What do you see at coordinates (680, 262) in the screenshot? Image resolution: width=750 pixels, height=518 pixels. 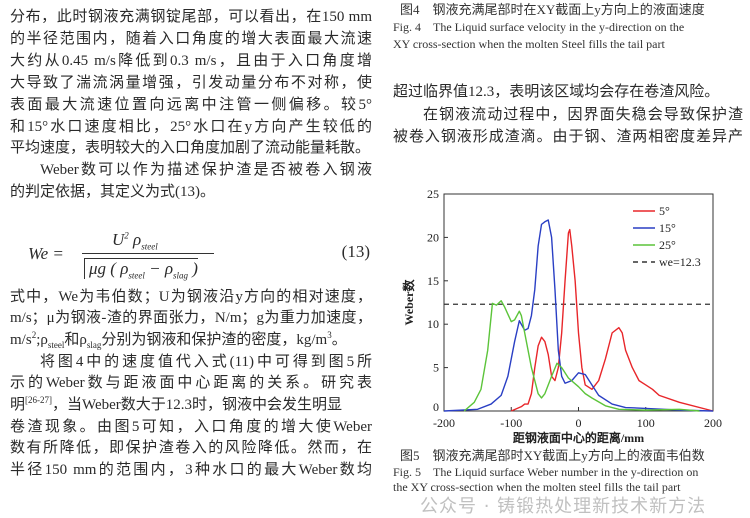 I see `legend-label: we=12.3` at bounding box center [680, 262].